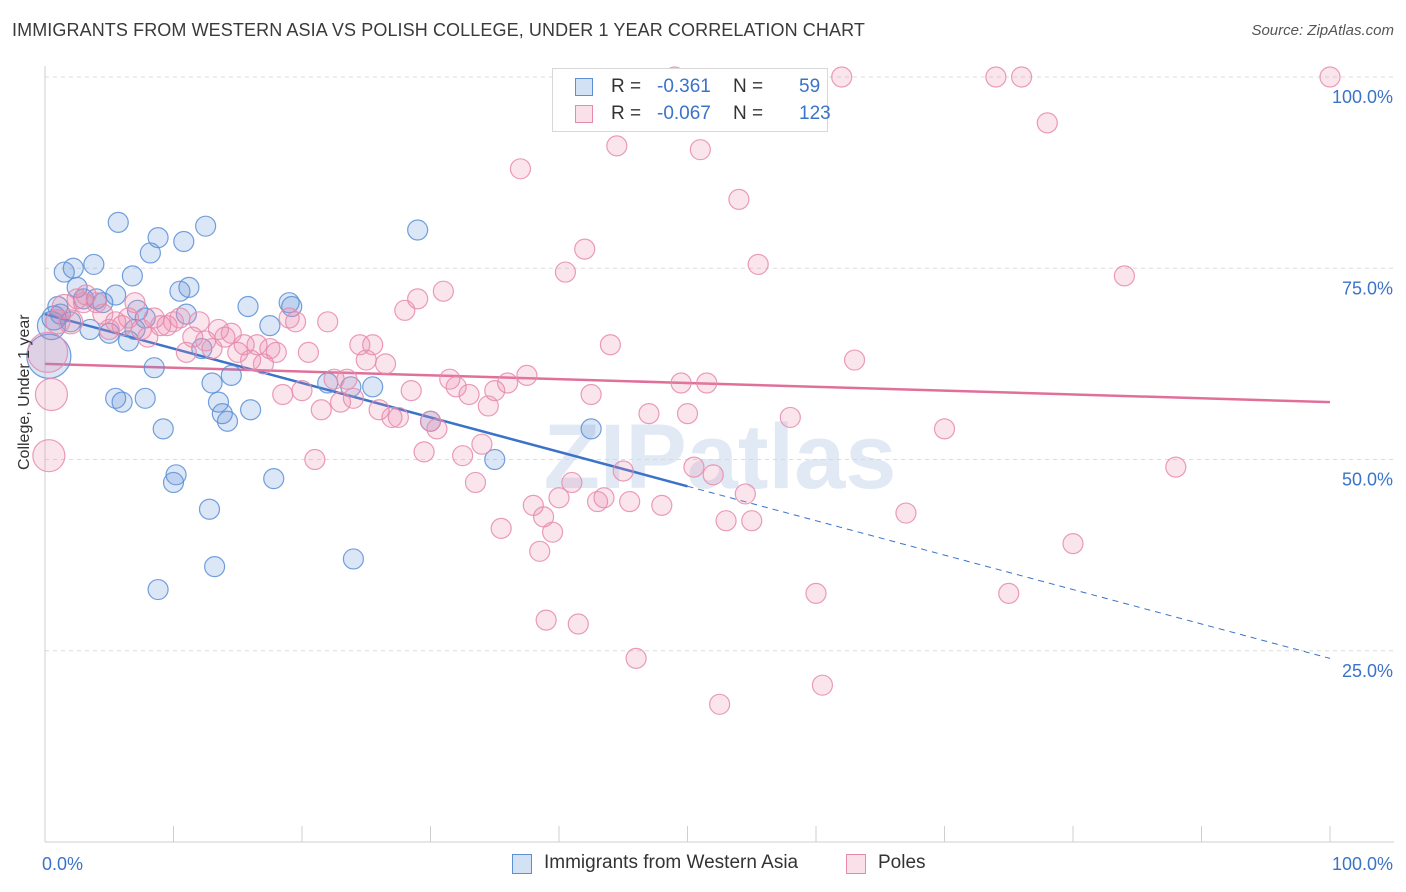 This screenshot has width=1406, height=892. I want to click on bottom-legend-label: Poles, so click(902, 862).